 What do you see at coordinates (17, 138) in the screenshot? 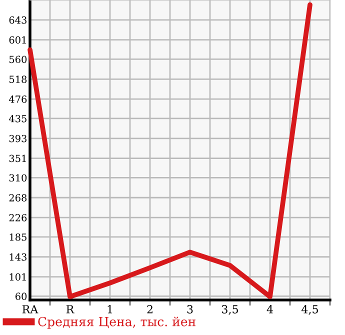
I see `y-tick-label: 393` at bounding box center [17, 138].